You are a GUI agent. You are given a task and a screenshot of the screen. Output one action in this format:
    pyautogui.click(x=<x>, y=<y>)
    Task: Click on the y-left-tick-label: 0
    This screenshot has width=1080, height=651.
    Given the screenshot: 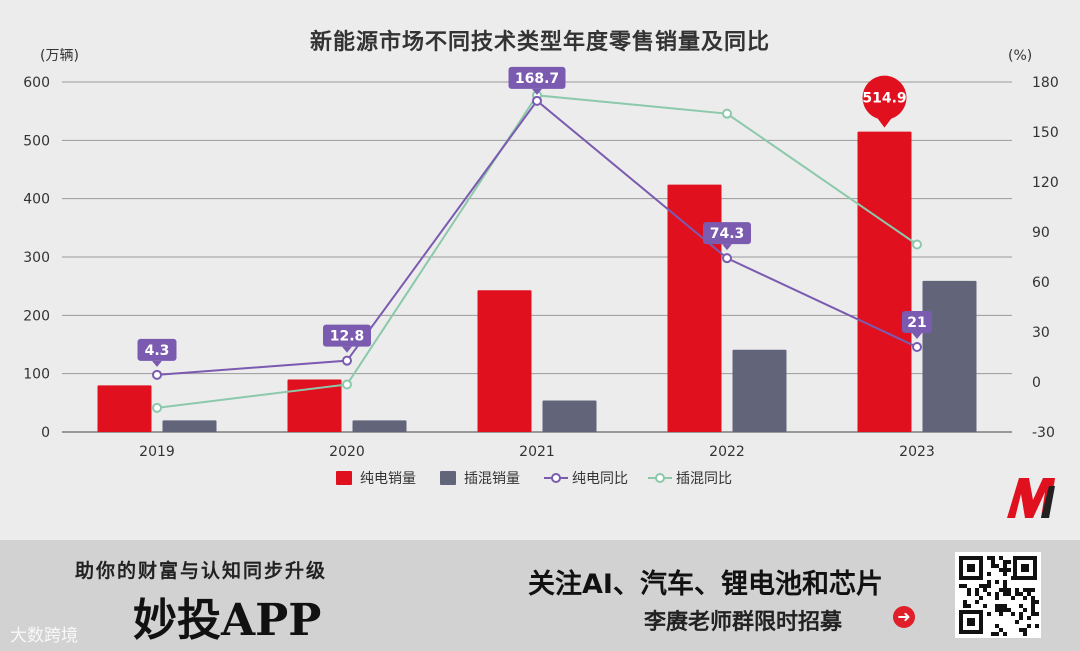 What is the action you would take?
    pyautogui.click(x=45, y=433)
    